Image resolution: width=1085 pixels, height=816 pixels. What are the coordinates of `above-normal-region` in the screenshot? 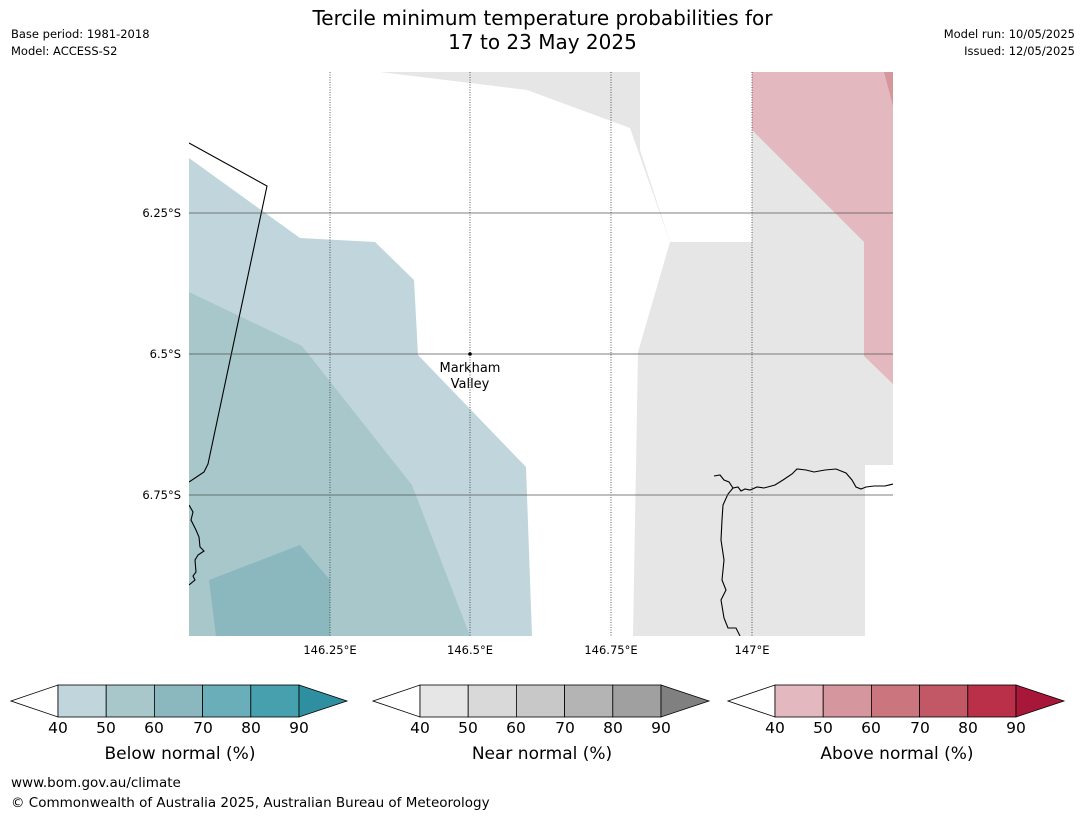 It's located at (822, 228).